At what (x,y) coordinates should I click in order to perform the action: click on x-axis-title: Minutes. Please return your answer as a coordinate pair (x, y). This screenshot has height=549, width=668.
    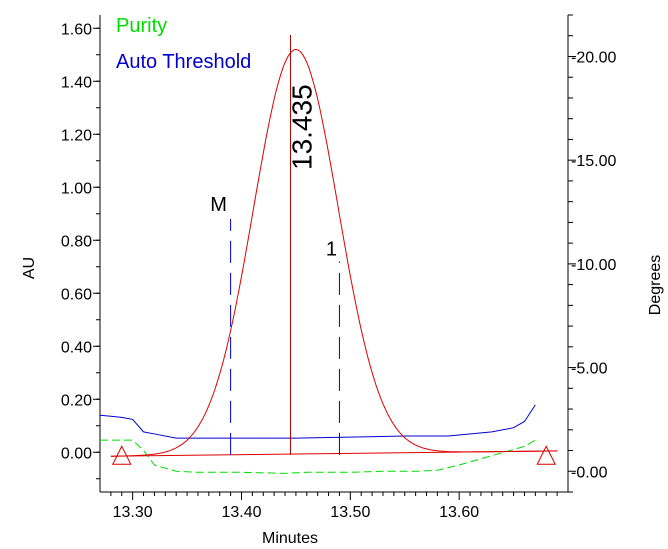
    Looking at the image, I should click on (290, 538).